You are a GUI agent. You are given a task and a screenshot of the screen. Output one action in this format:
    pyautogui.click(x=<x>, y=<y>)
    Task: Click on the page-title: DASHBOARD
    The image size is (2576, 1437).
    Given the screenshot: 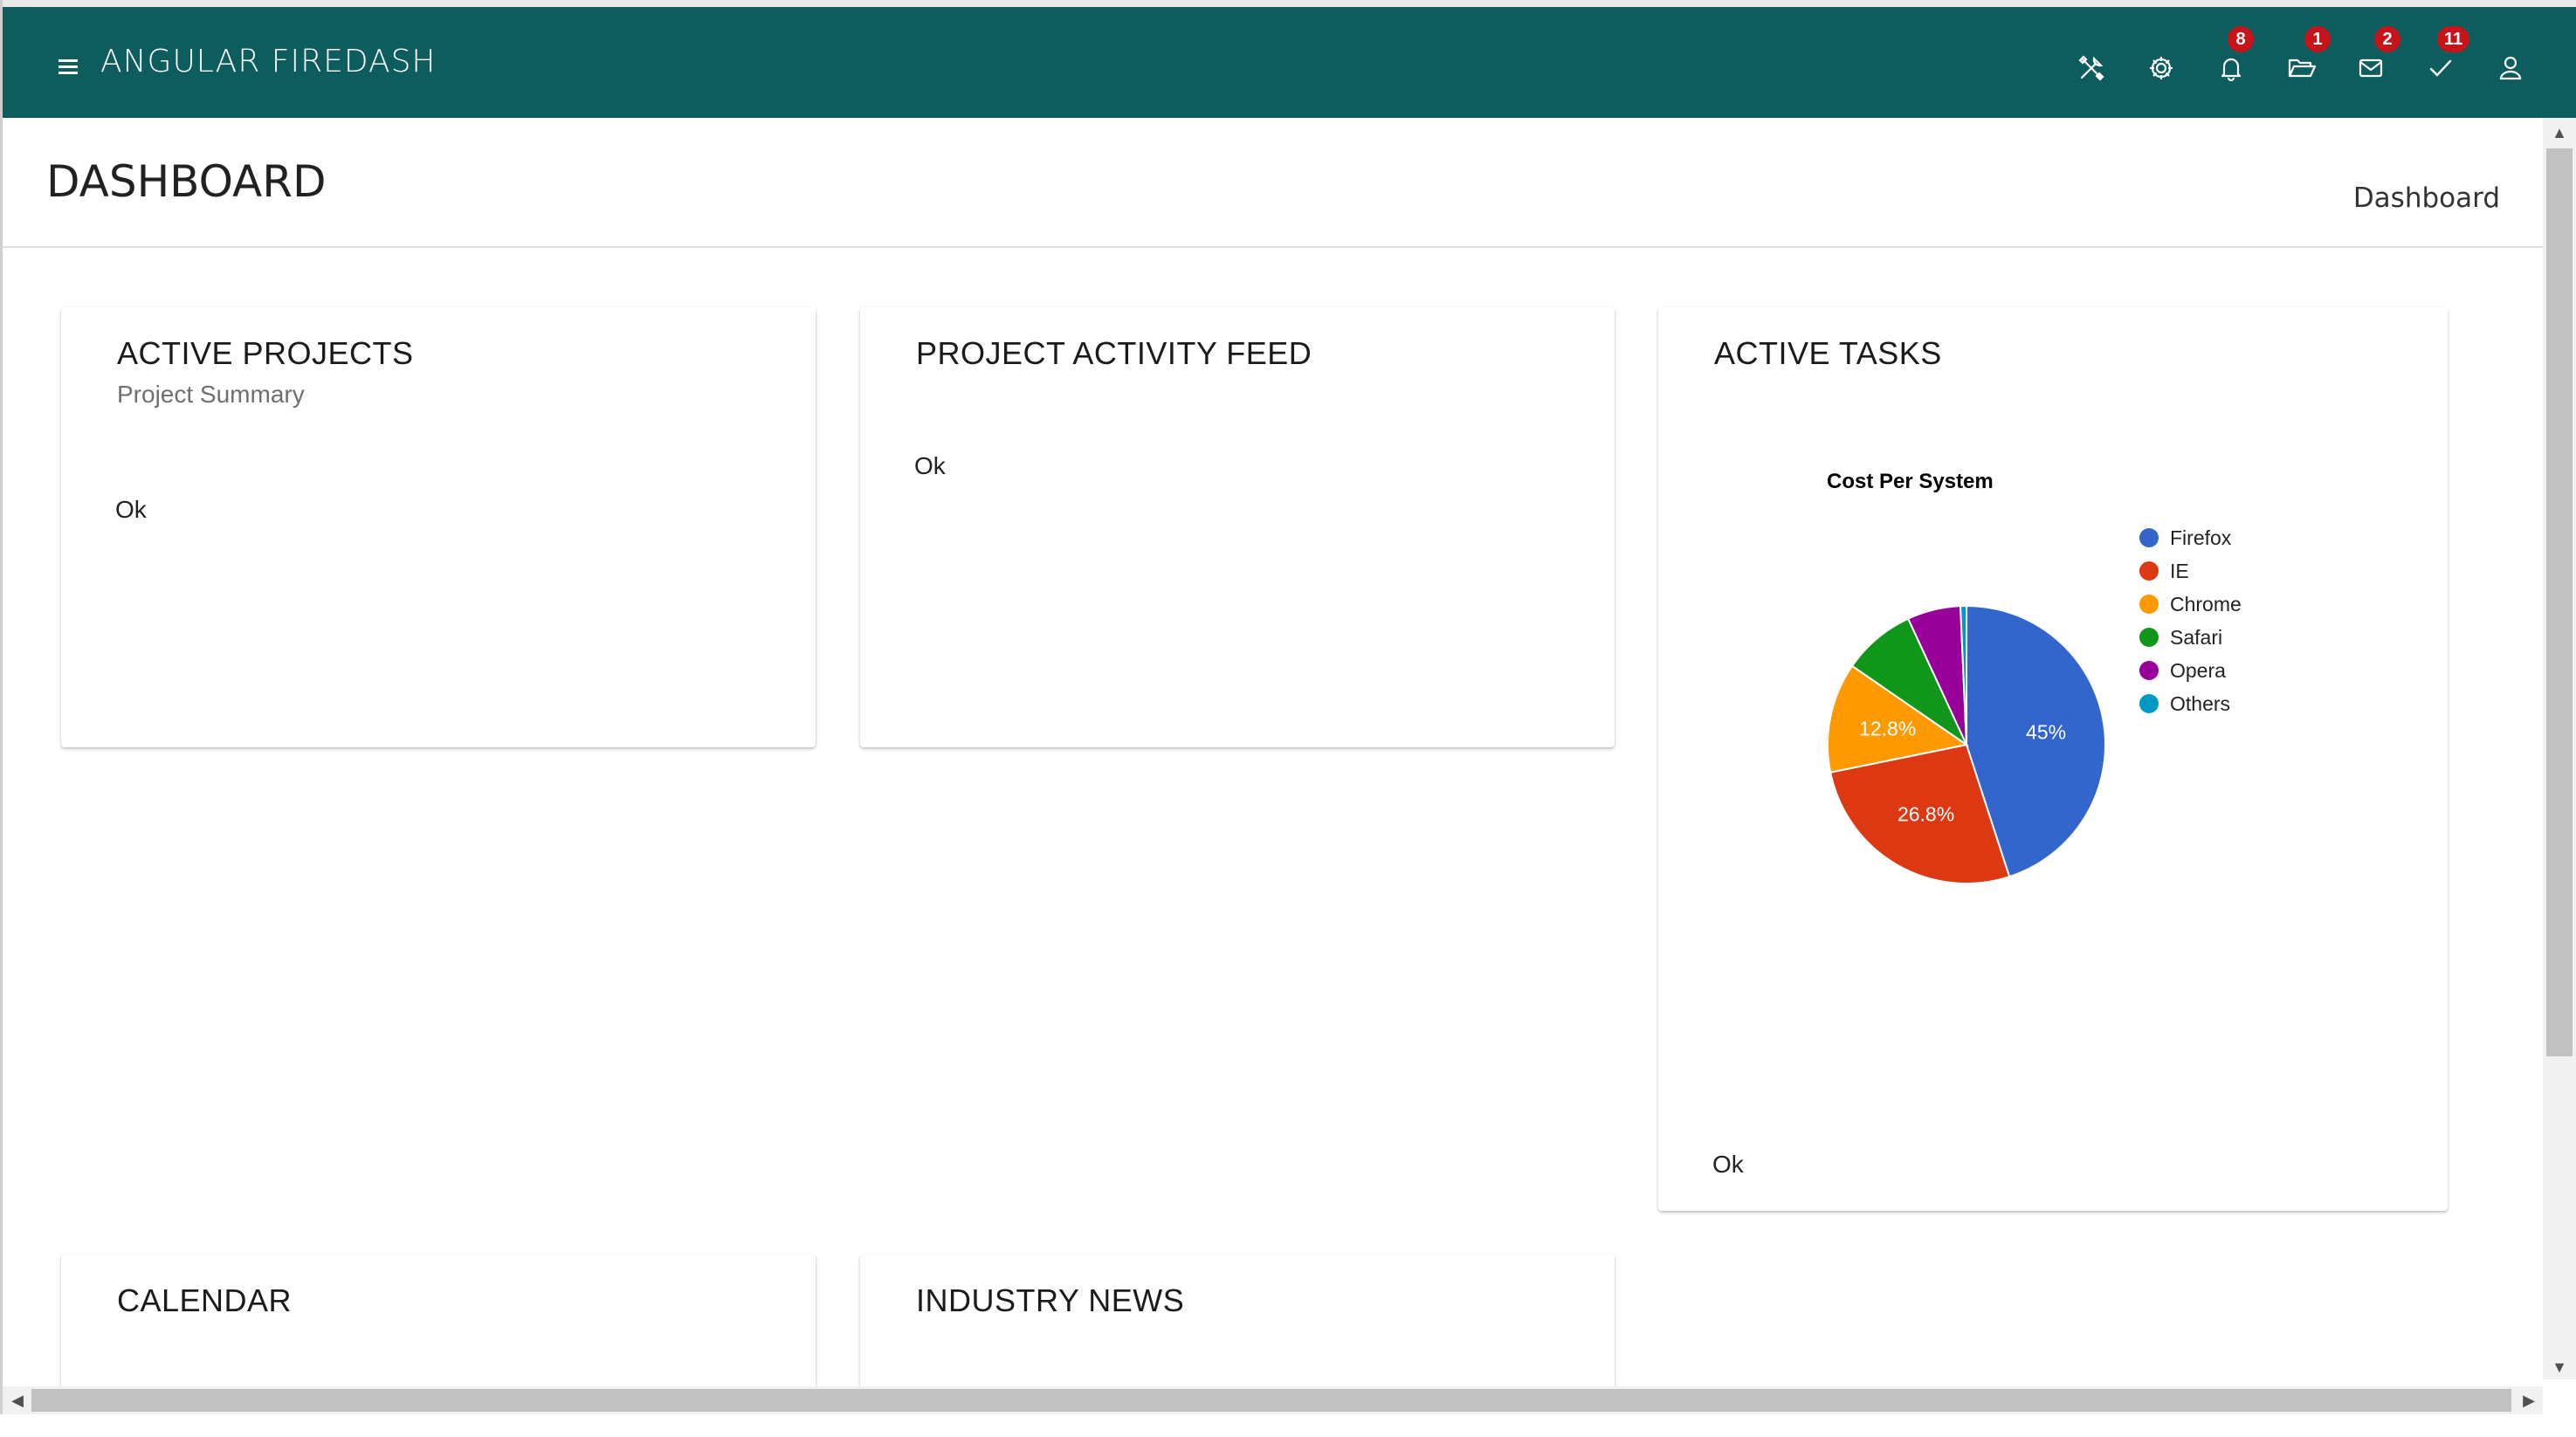 What is the action you would take?
    pyautogui.click(x=186, y=182)
    